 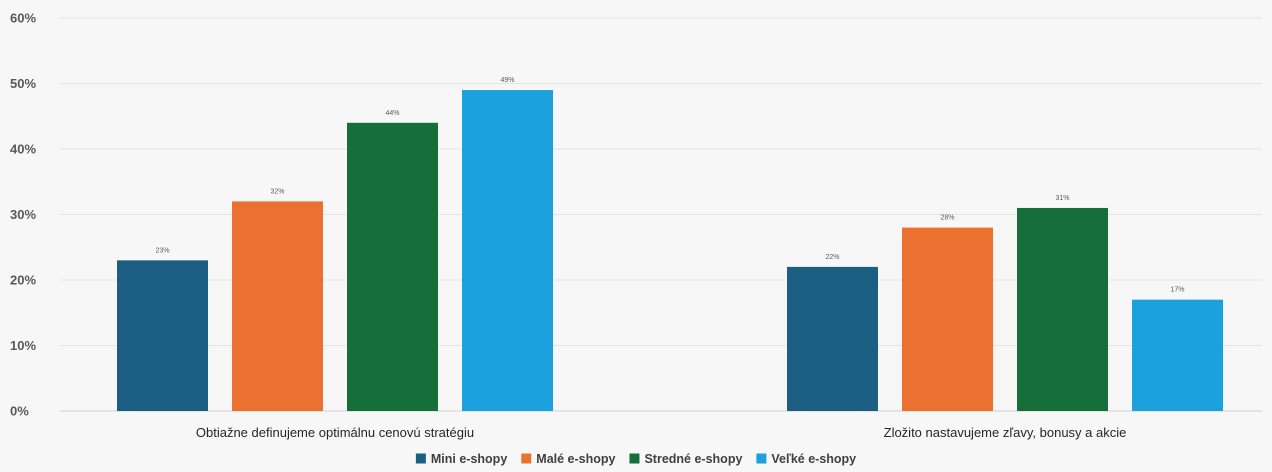 I want to click on data-label: 23%, so click(x=162, y=250).